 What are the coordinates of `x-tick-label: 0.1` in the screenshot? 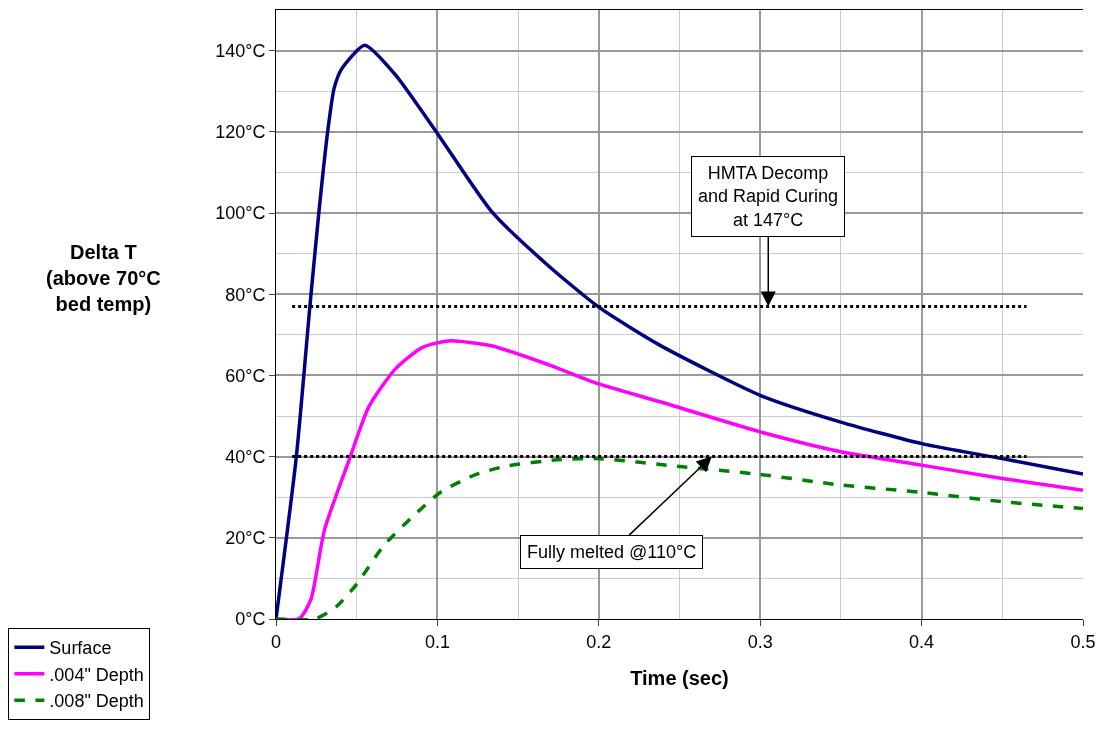 It's located at (437, 641).